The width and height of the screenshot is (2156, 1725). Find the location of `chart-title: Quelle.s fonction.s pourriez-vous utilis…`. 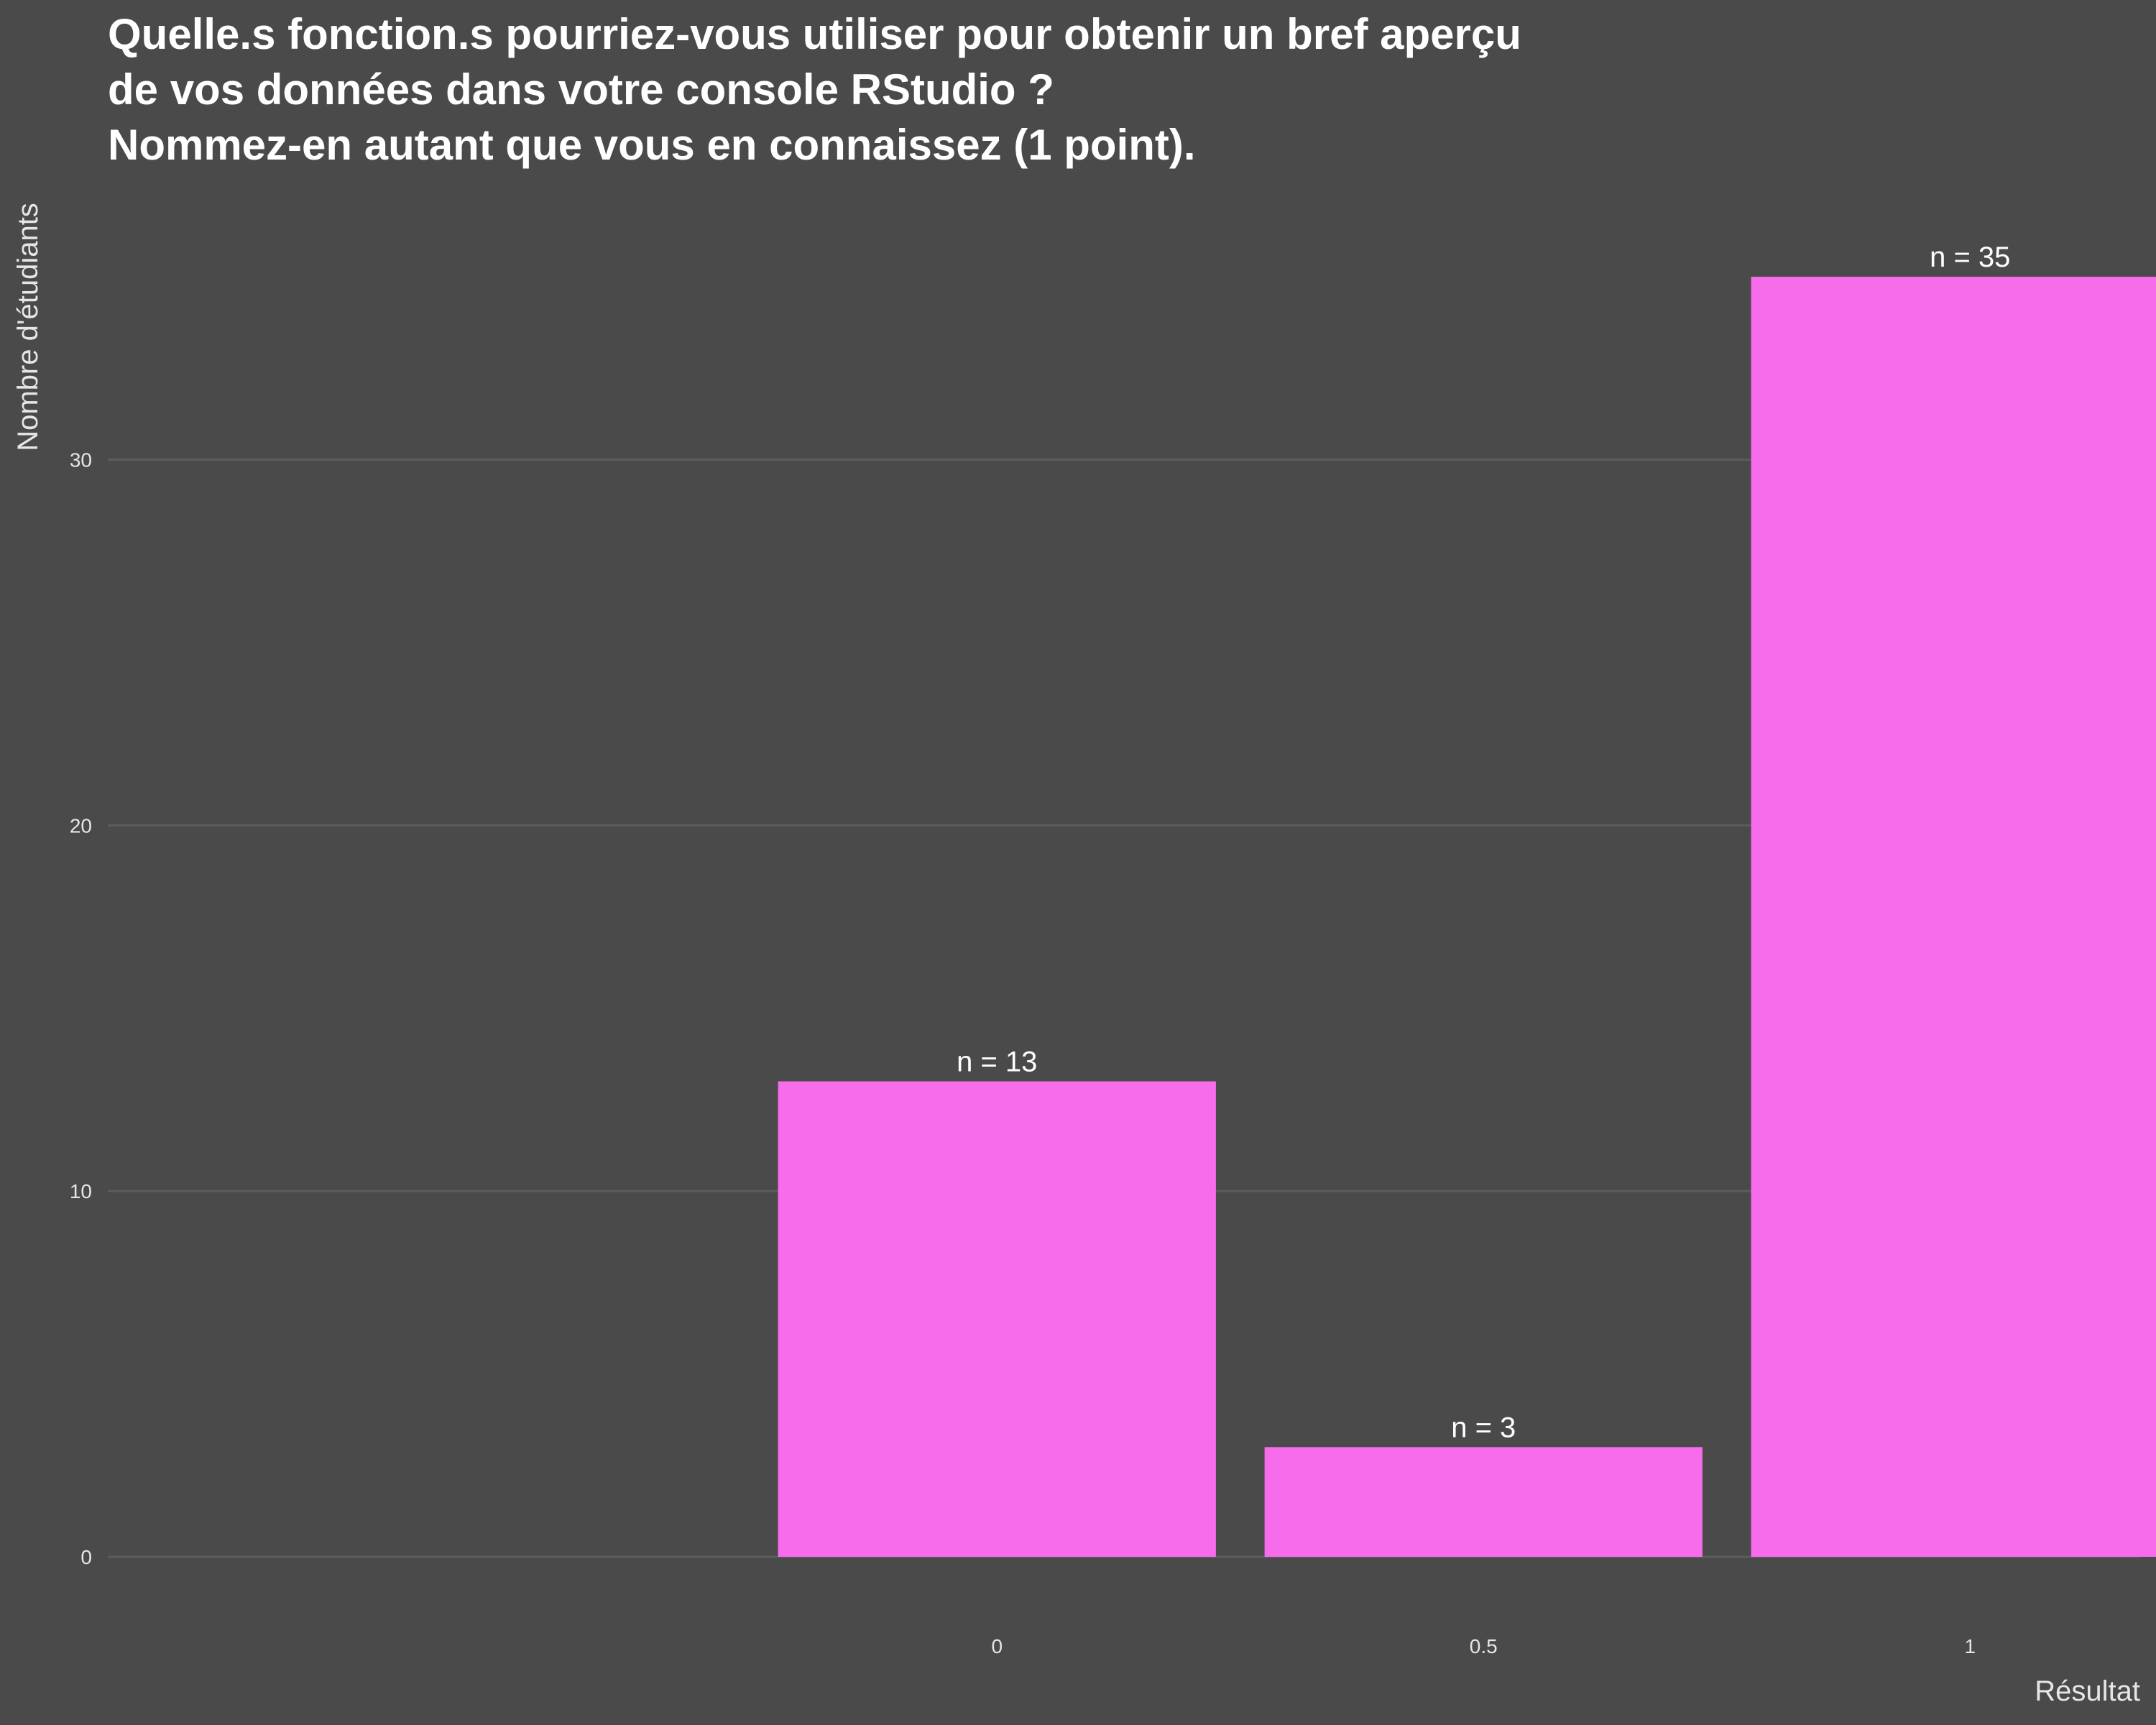

chart-title: Quelle.s fonction.s pourriez-vous utilis… is located at coordinates (814, 89).